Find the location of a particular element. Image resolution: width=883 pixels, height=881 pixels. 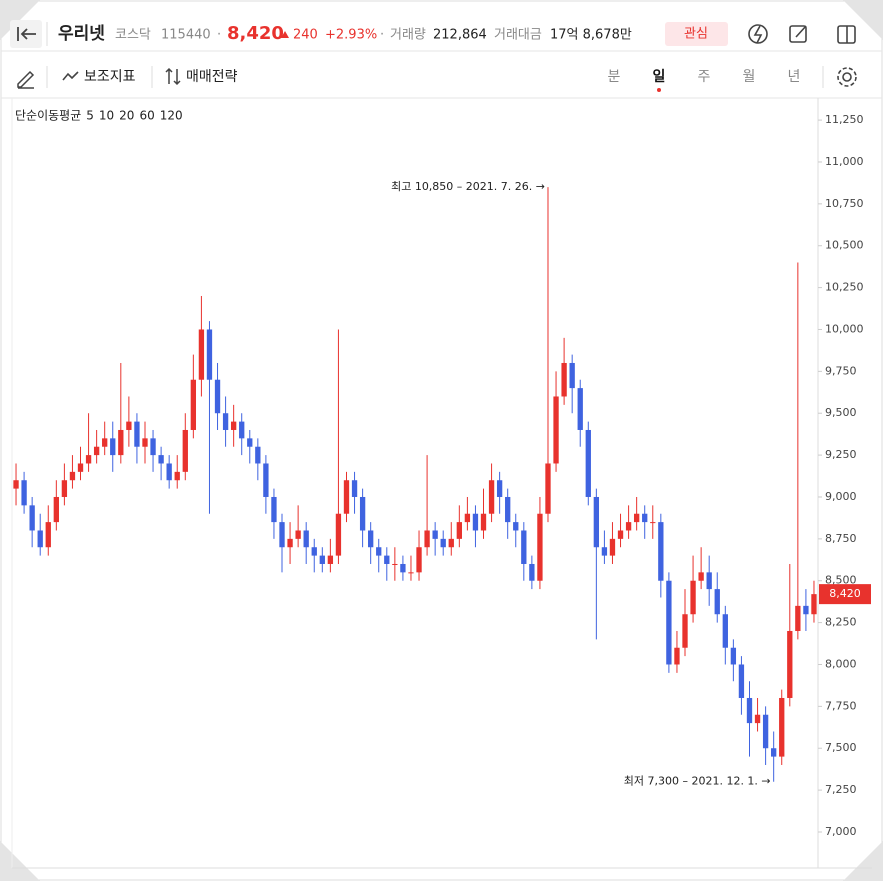

watch-button: 관심 is located at coordinates (696, 34).